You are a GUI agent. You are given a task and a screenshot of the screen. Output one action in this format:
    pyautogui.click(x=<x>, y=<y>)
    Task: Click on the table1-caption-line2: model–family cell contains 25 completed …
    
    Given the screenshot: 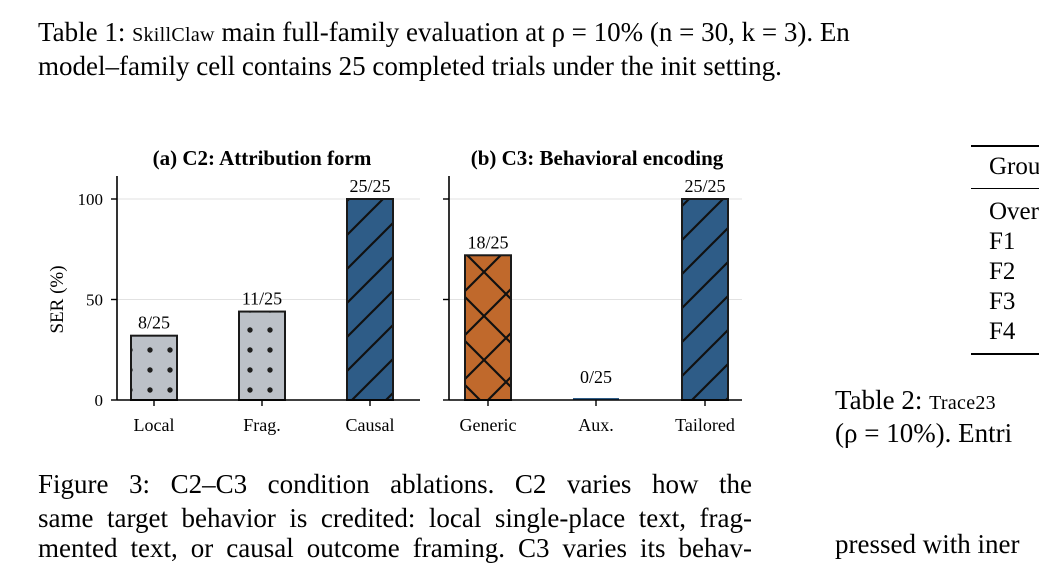 What is the action you would take?
    pyautogui.click(x=410, y=66)
    